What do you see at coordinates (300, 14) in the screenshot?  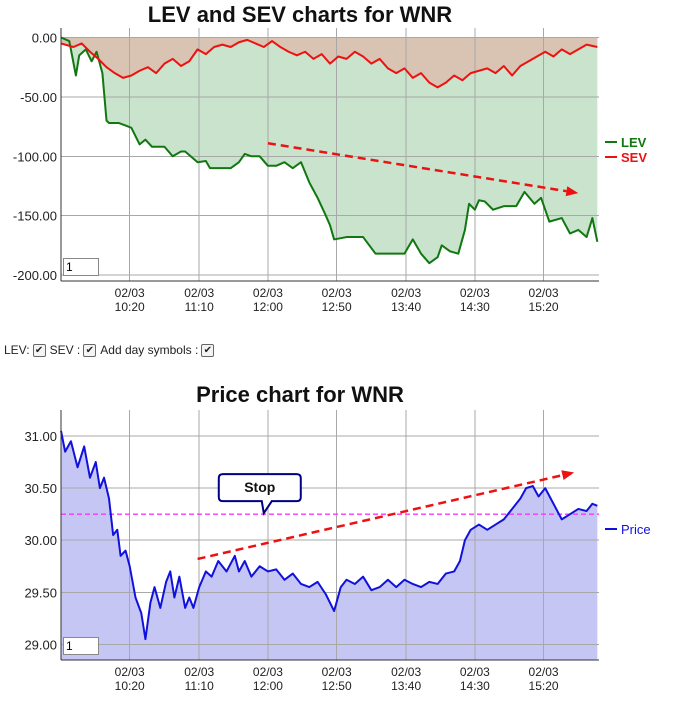 I see `chart-title: LEV and SEV charts for WNR` at bounding box center [300, 14].